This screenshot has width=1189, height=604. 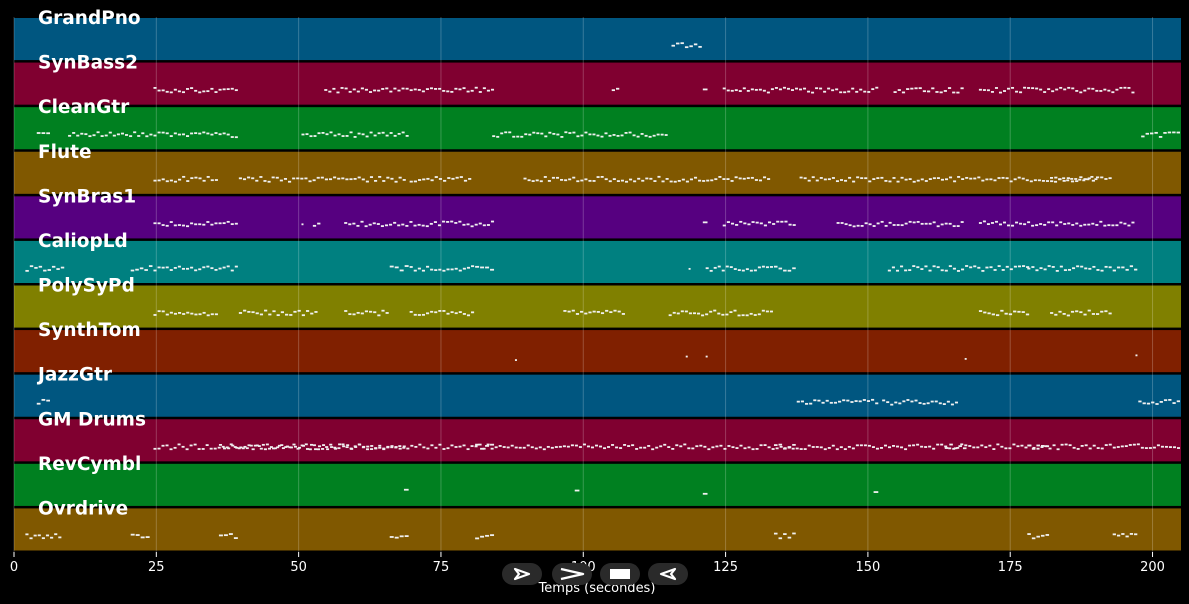 I want to click on track-label: SynBras1, so click(x=87, y=196).